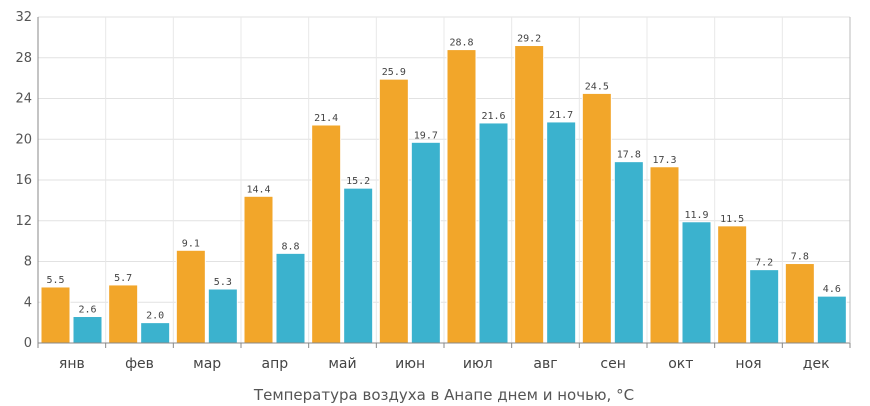 This screenshot has height=406, width=870. What do you see at coordinates (732, 284) in the screenshot?
I see `bar-day-ноя` at bounding box center [732, 284].